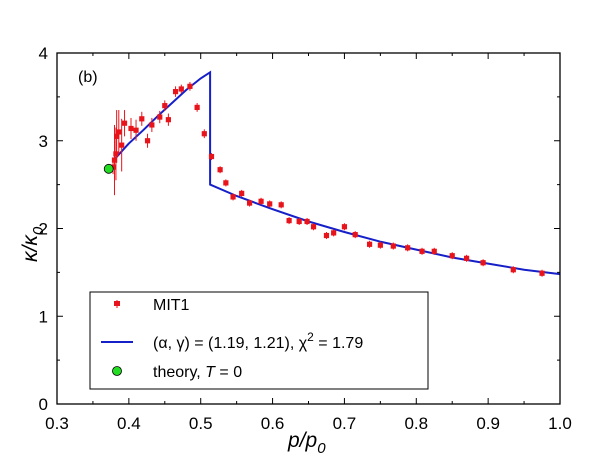 This screenshot has width=590, height=473. I want to click on y-axis-title-sub: 0, so click(38, 230).